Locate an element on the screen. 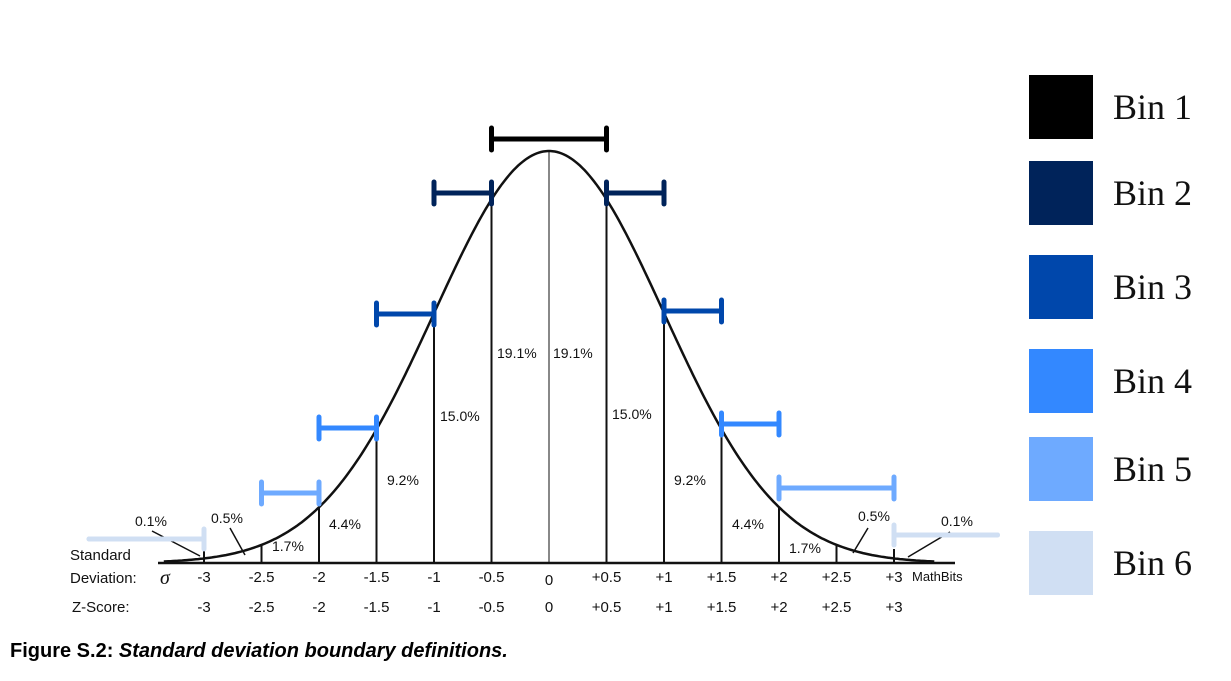 The height and width of the screenshot is (681, 1231). legend-label: Bin 4 is located at coordinates (1152, 381).